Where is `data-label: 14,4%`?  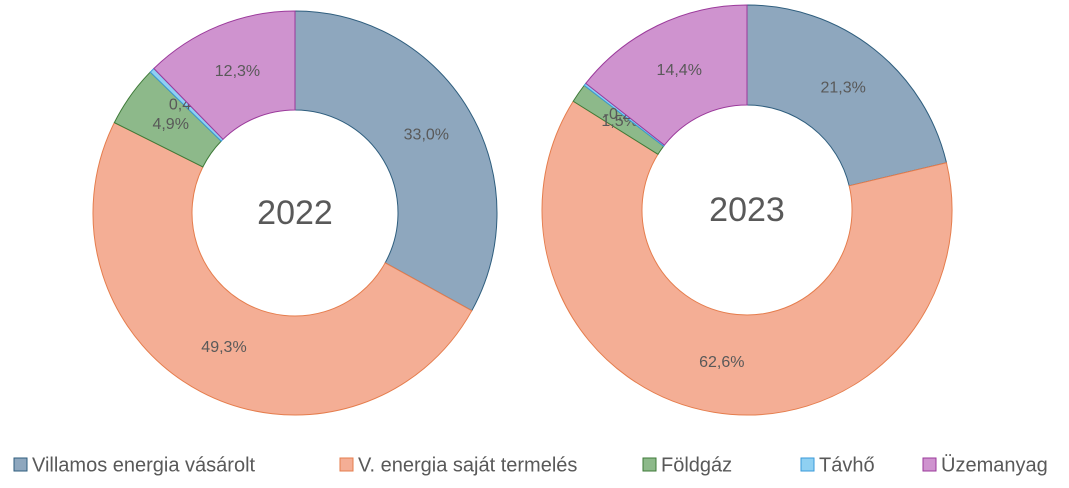 data-label: 14,4% is located at coordinates (679, 70).